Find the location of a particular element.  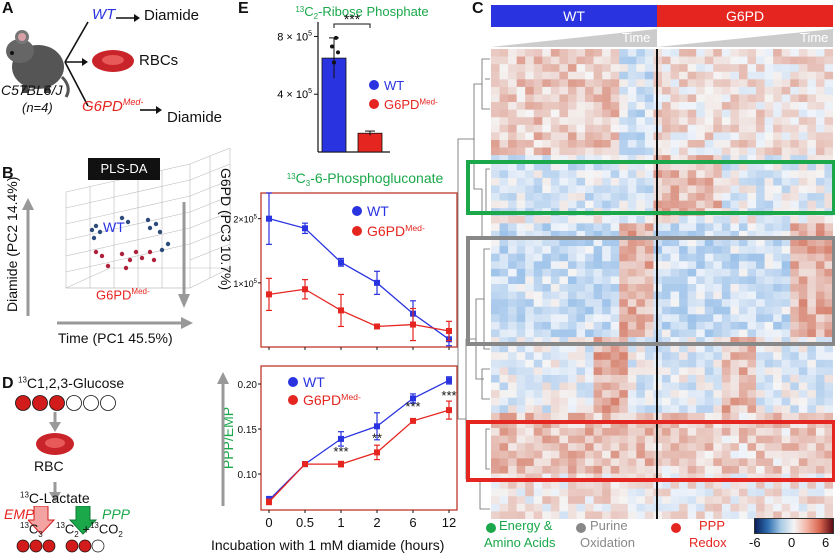

panel-letter-c: C is located at coordinates (478, 8).